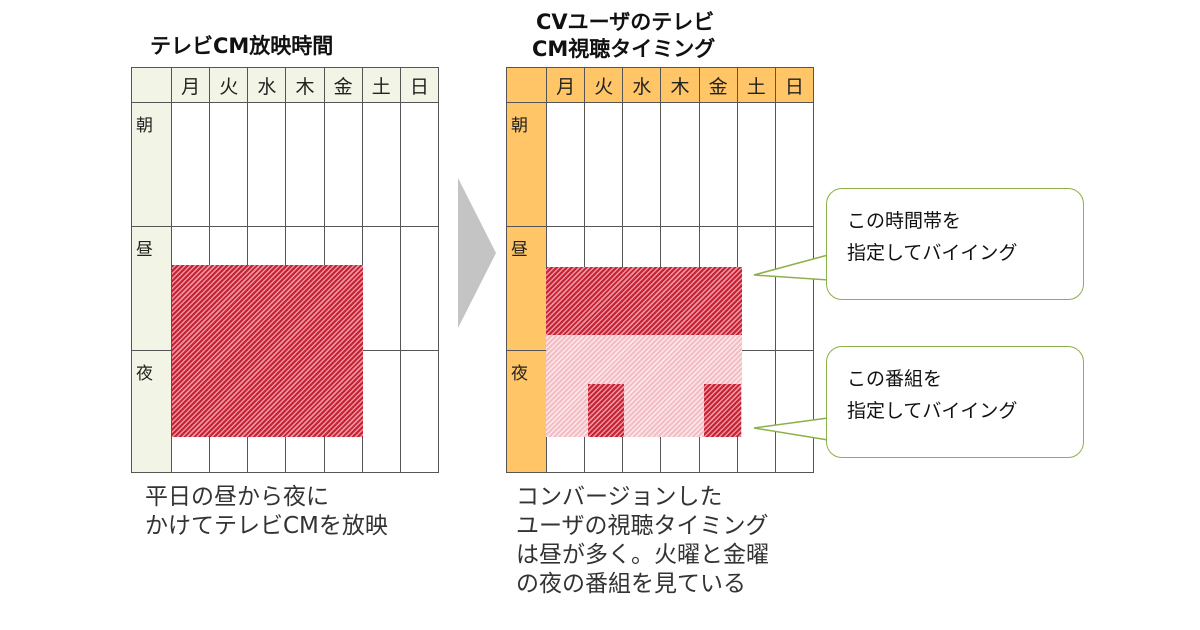 This screenshot has height=630, width=1200. Describe the element at coordinates (267, 351) in the screenshot. I see `left-cm-airtime-area` at that location.